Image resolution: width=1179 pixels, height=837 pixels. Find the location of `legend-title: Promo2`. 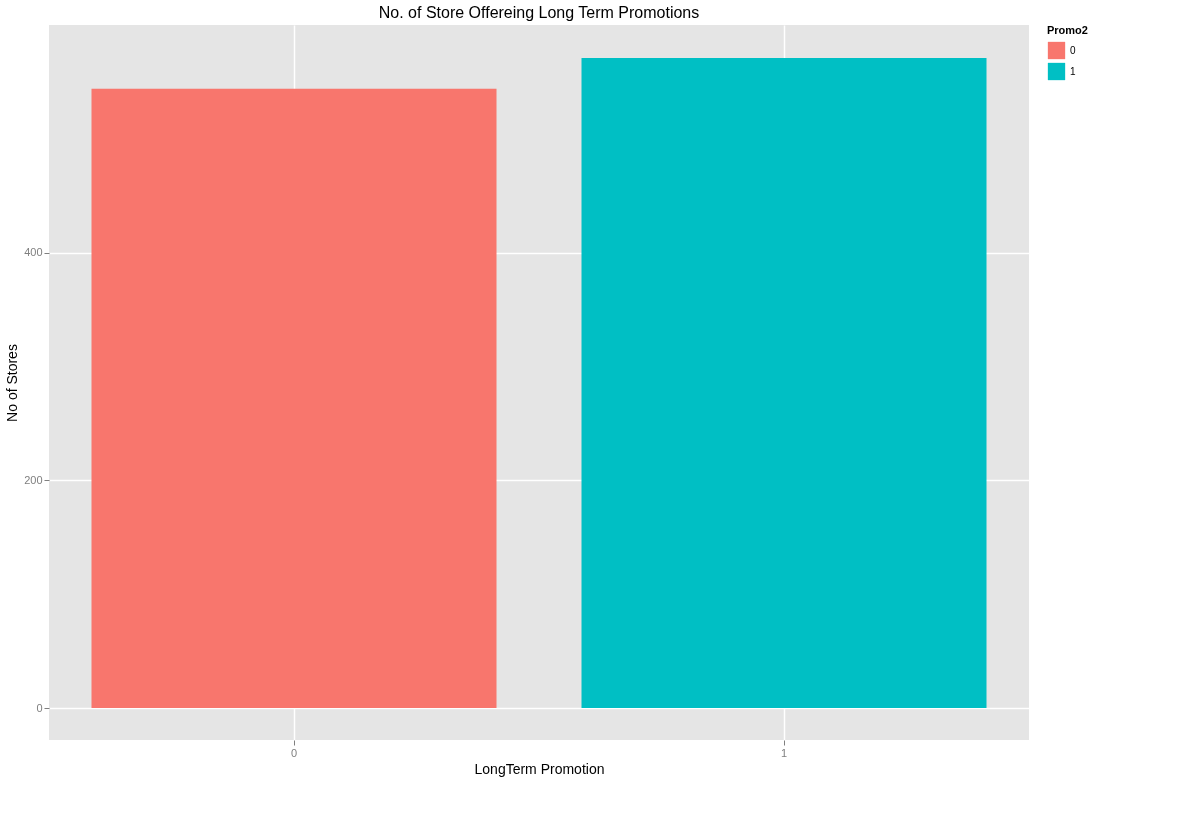

legend-title: Promo2 is located at coordinates (1067, 30).